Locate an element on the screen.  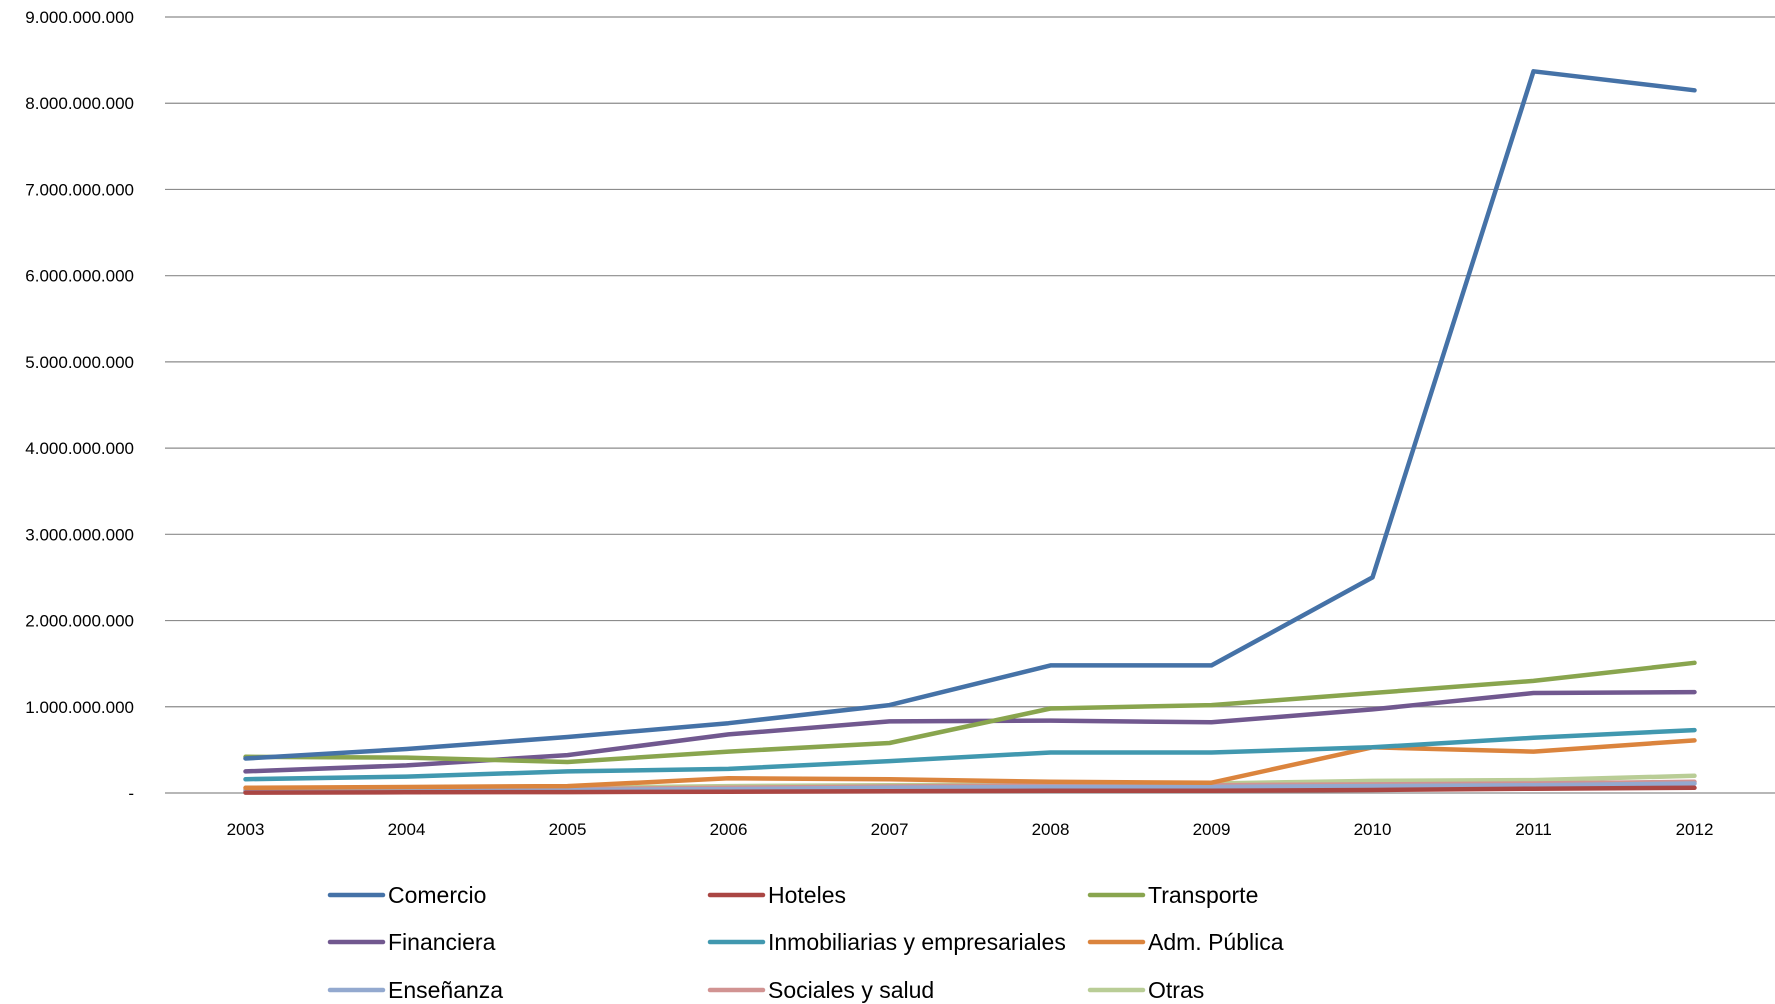
legend-label: Transporte is located at coordinates (1203, 895).